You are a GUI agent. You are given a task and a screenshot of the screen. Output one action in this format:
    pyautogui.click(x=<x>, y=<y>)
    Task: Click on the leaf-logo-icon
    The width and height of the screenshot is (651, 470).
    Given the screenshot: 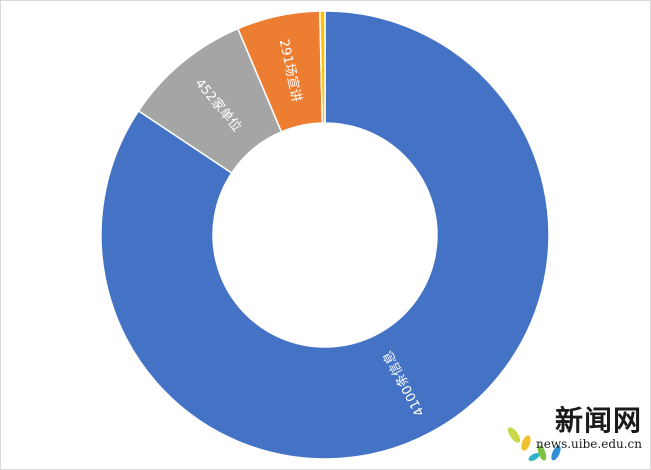 What is the action you would take?
    pyautogui.click(x=534, y=444)
    